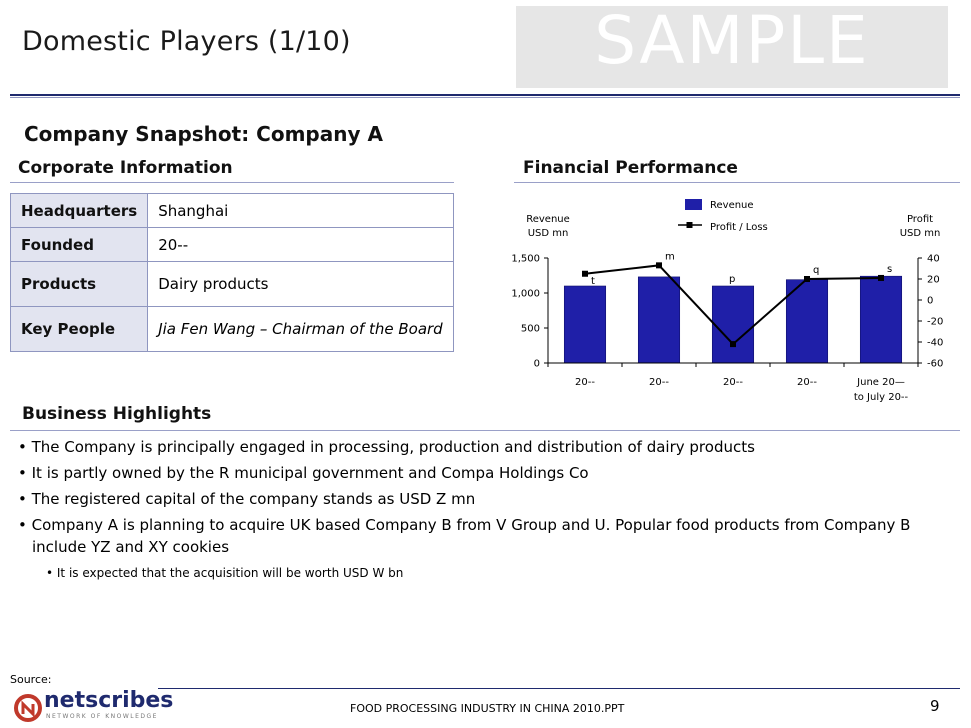  Describe the element at coordinates (548, 226) in the screenshot. I see `y-axis-left-label: Revenue USD mn` at that location.